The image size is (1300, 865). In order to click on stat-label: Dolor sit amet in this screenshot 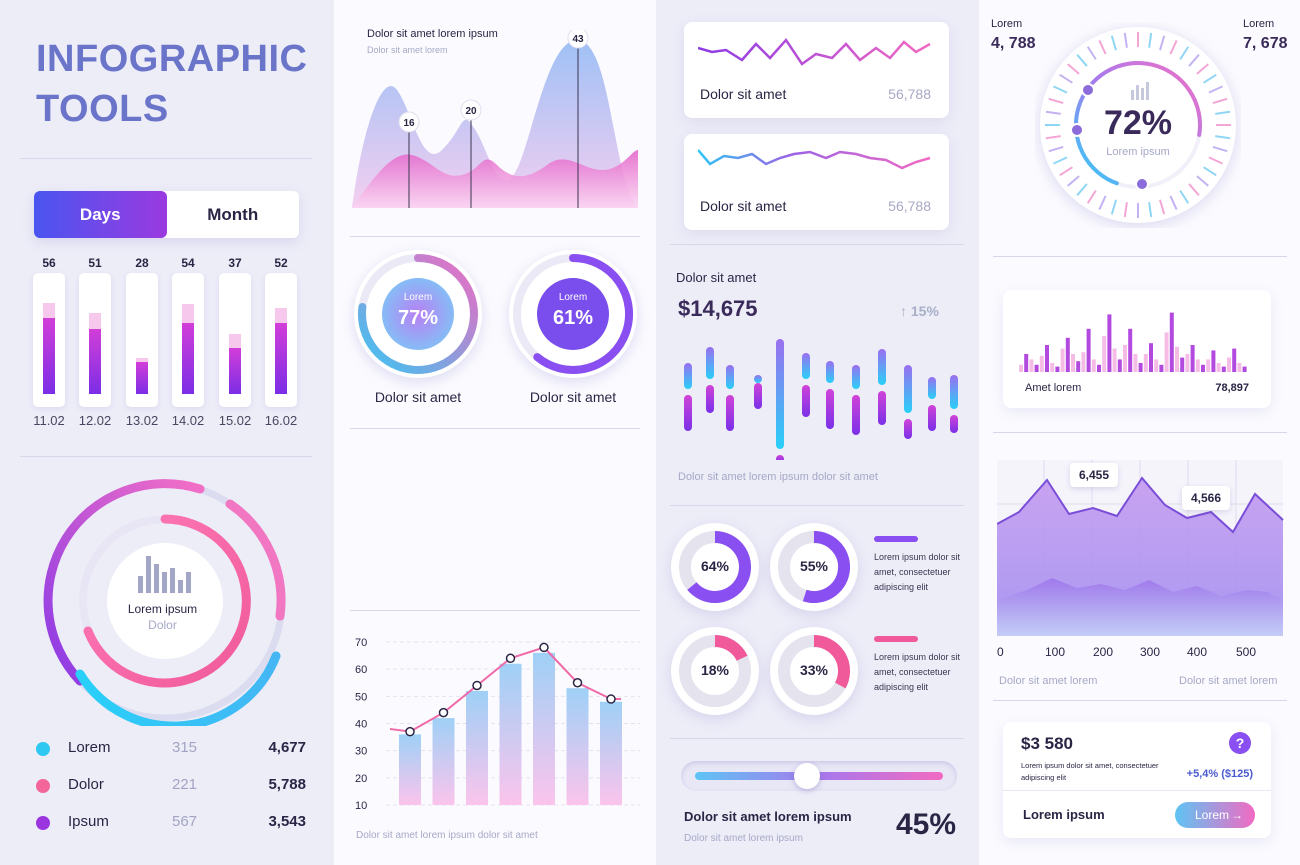, I will do `click(716, 277)`.